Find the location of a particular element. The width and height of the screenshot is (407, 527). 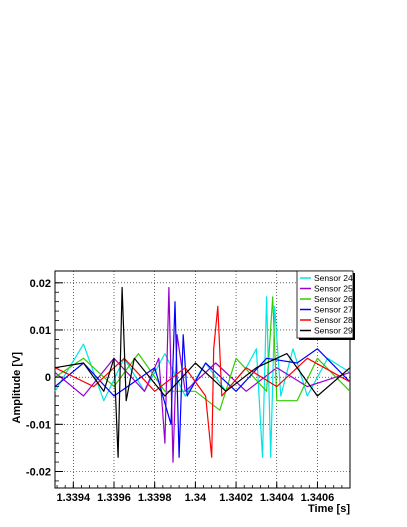

x-tick-label: 1.3404 is located at coordinates (277, 498).